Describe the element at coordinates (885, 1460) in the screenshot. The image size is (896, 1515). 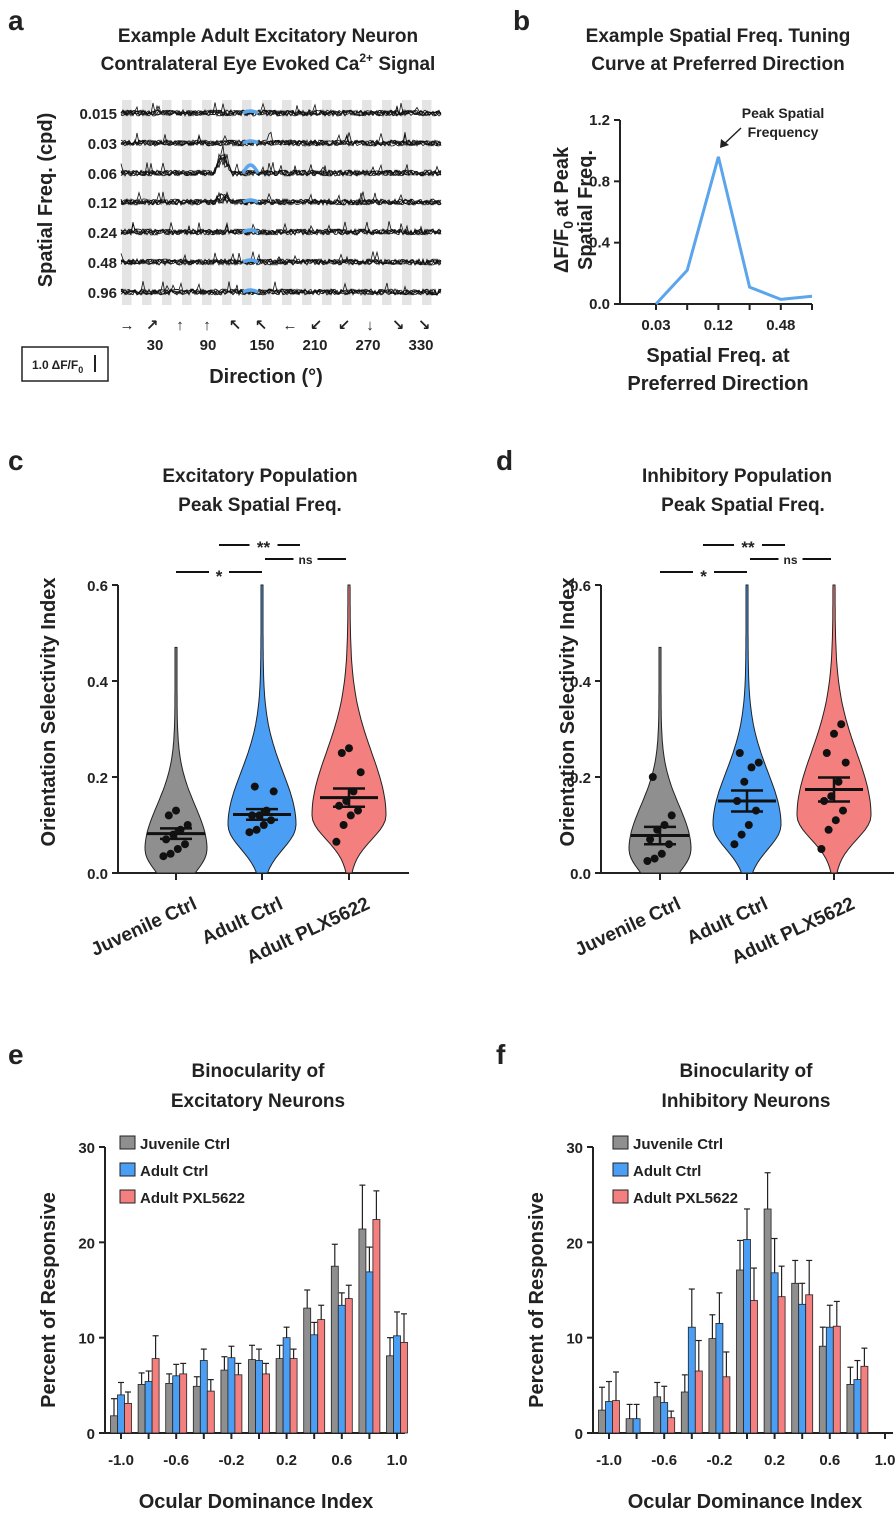
I see `x-tick-label-5: 1.0` at that location.